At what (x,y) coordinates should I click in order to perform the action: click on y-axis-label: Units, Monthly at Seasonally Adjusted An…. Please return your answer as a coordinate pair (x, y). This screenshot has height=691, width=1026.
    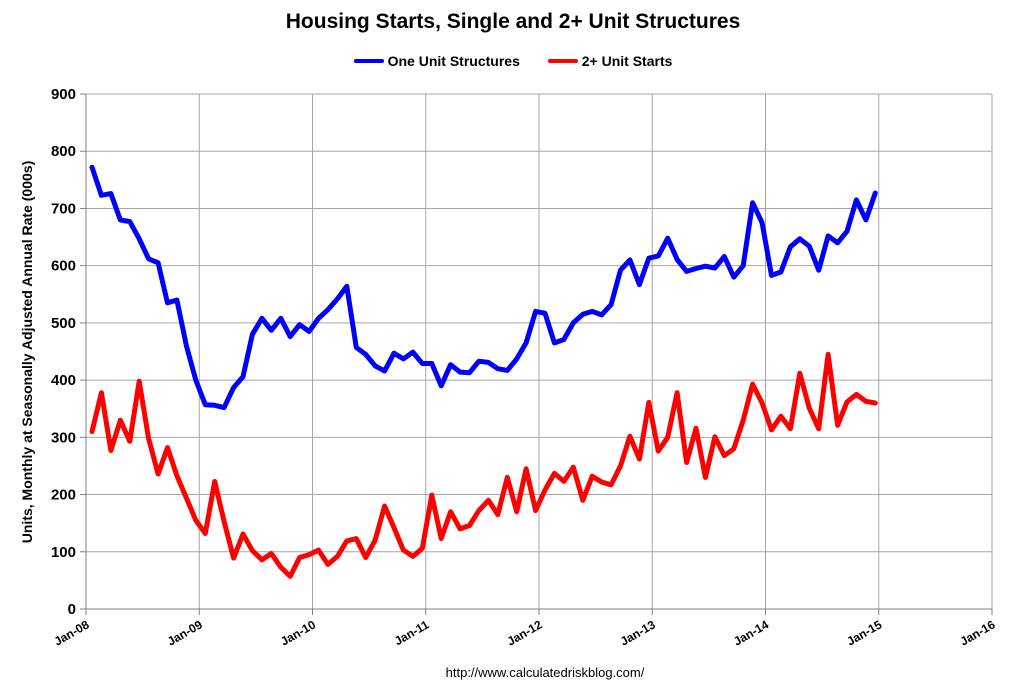
    Looking at the image, I should click on (27, 352).